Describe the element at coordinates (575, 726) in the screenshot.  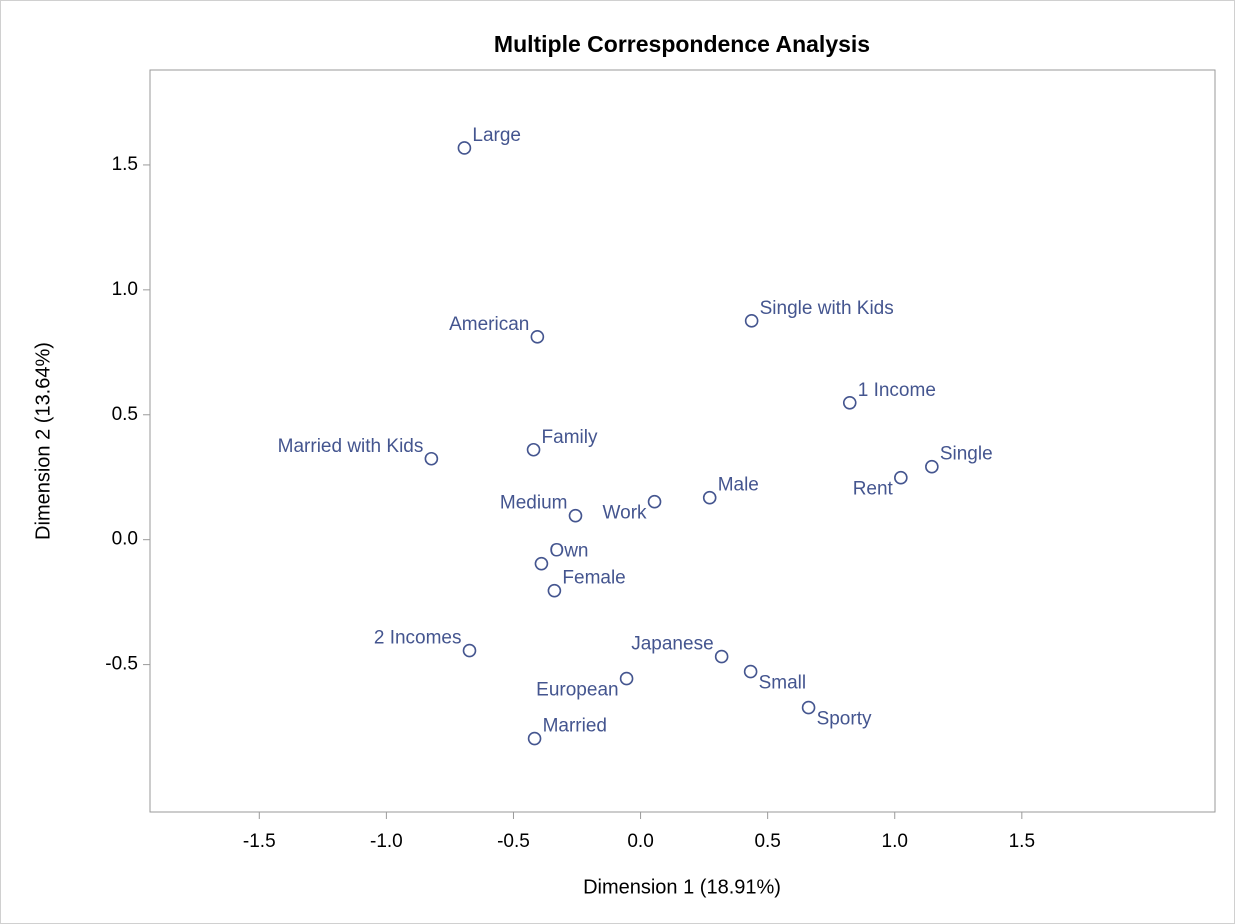
I see `point-label: Married` at that location.